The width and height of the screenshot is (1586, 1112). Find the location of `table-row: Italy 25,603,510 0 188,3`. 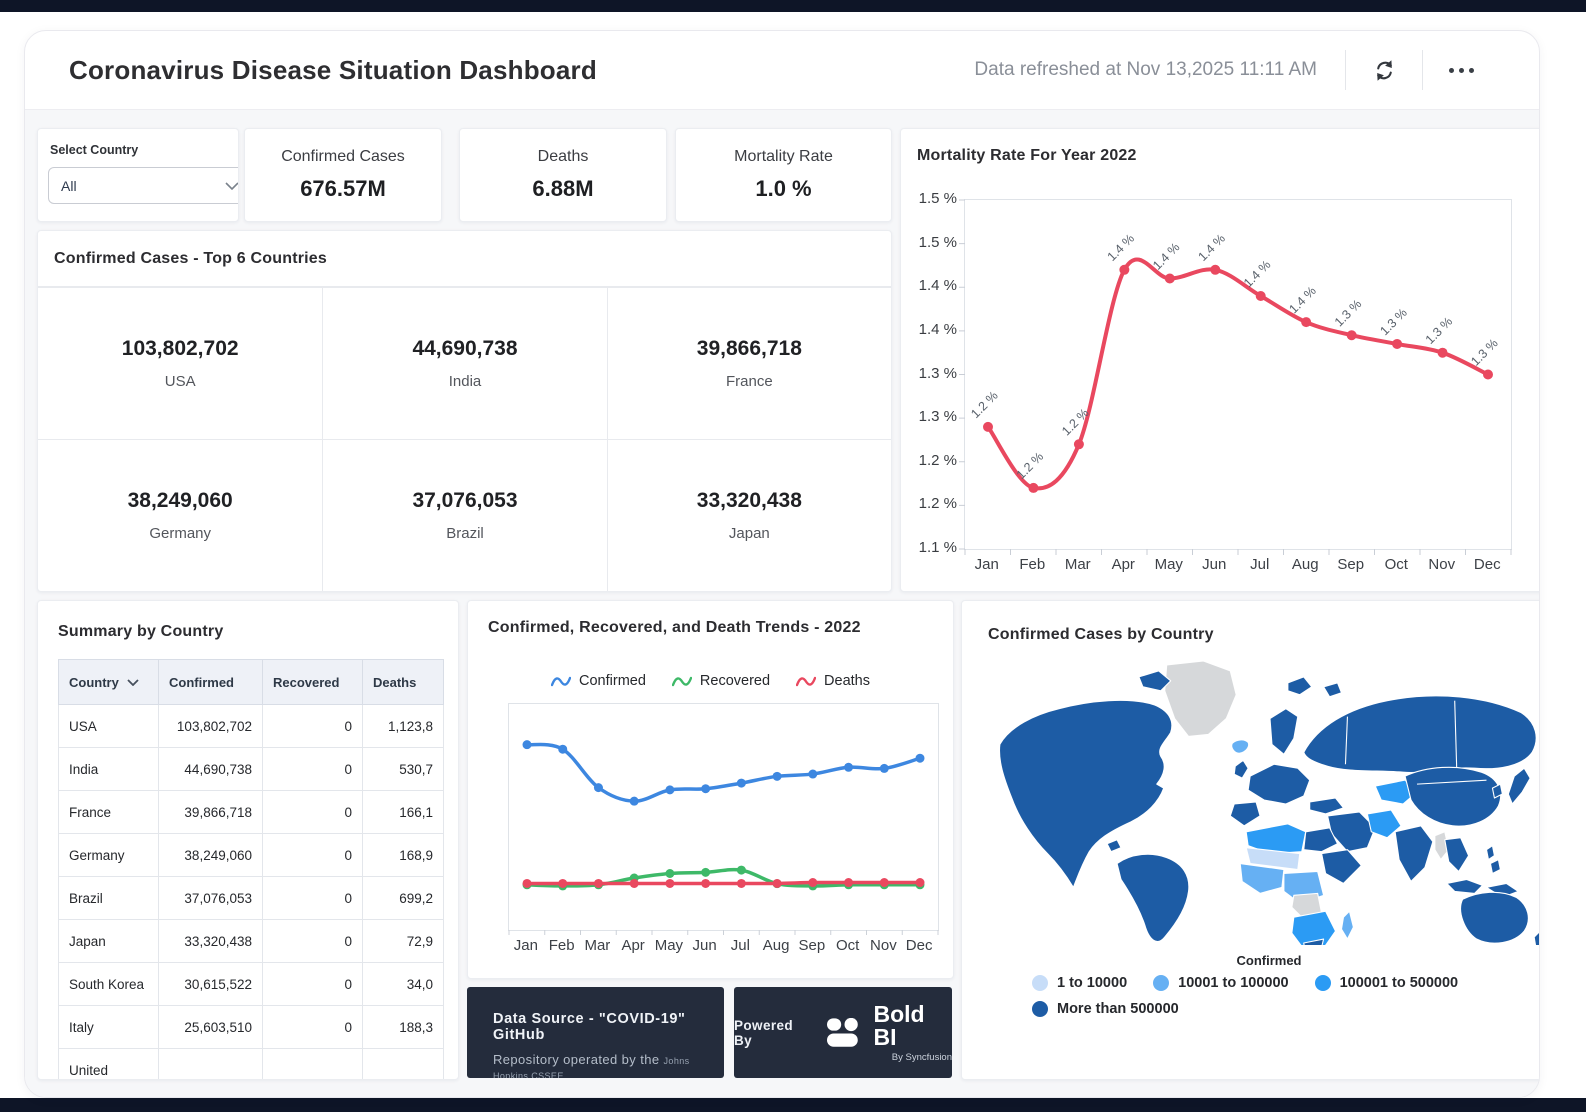

table-row: Italy 25,603,510 0 188,3 is located at coordinates (251, 1027).